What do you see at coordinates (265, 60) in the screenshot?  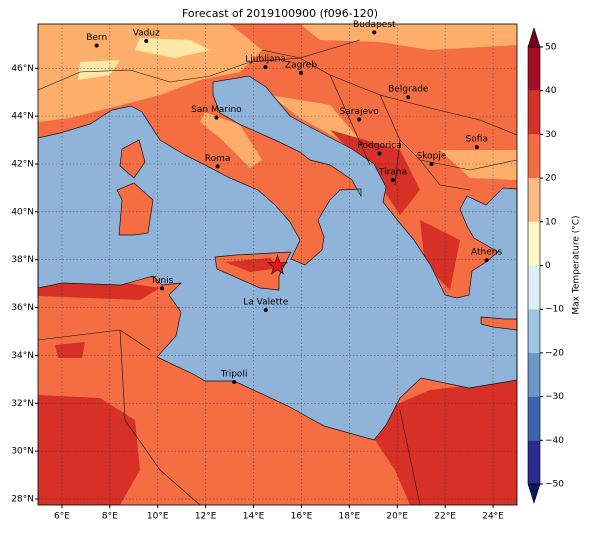 I see `city-label: Ljubljana` at bounding box center [265, 60].